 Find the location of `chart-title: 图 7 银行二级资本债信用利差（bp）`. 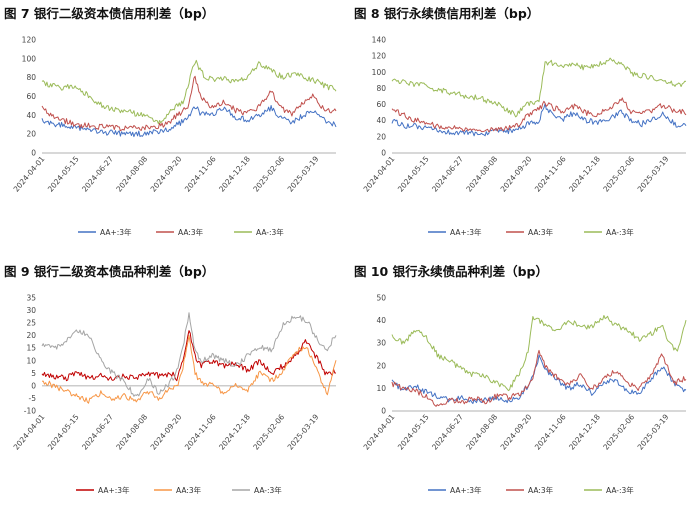

chart-title: 图 7 银行二级资本债信用利差（bp） is located at coordinates (109, 13).